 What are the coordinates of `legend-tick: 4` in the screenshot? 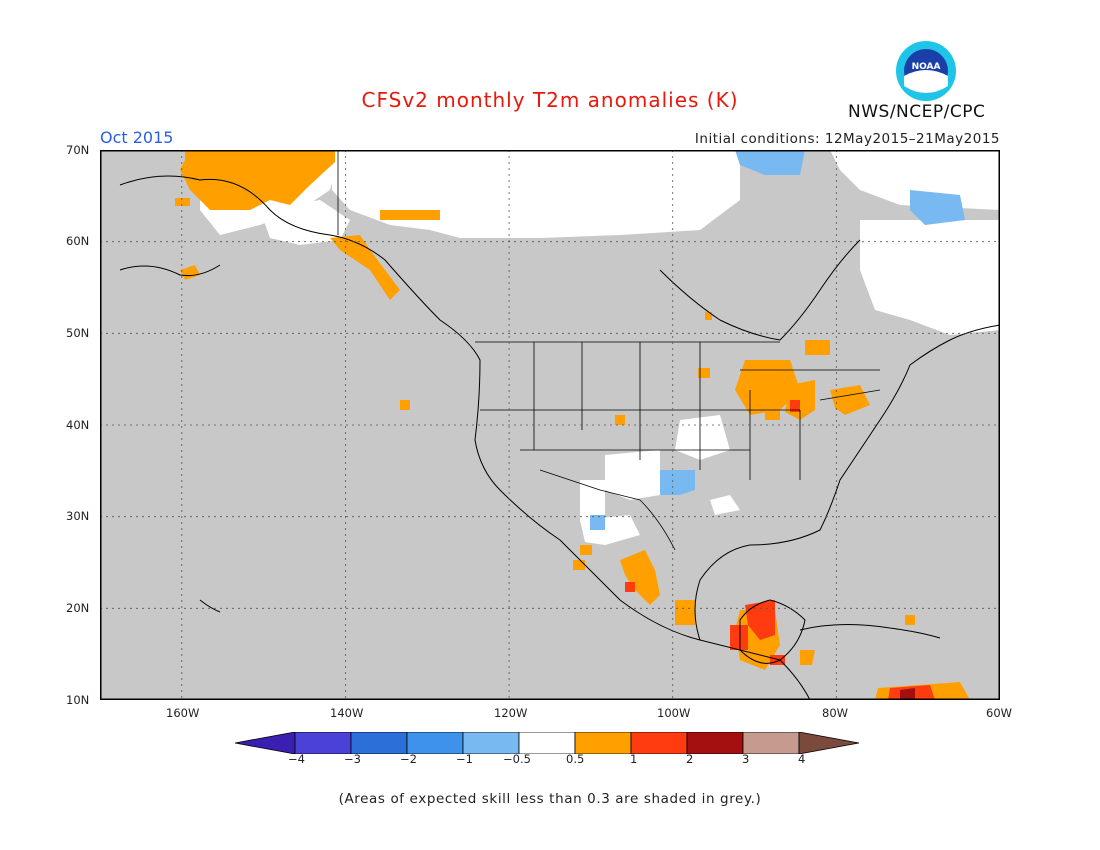 It's located at (802, 759).